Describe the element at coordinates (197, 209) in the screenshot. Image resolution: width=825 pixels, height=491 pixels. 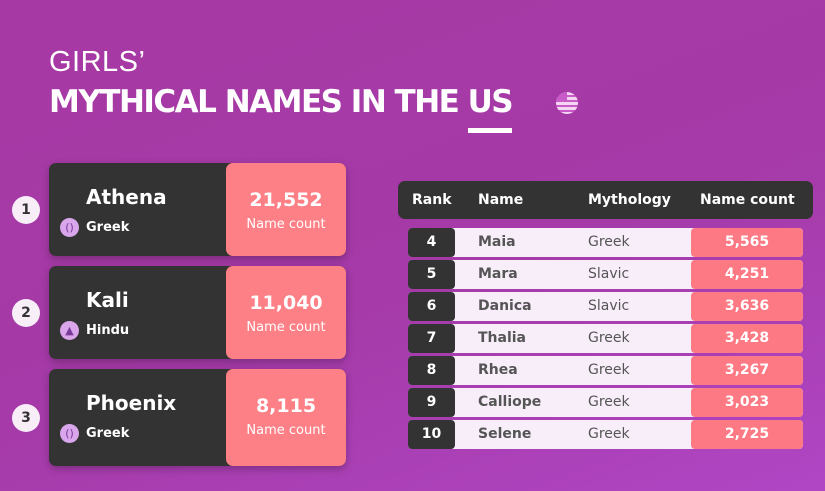
I see `top-name-card: Athena () Greek 21,552 Name count` at that location.